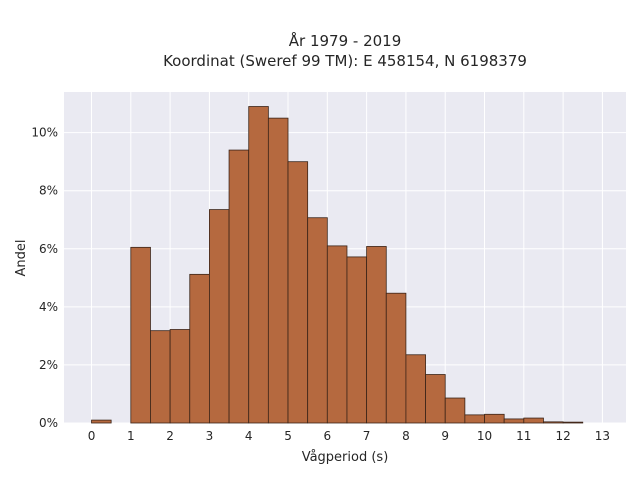  What do you see at coordinates (602, 436) in the screenshot?
I see `x-tick-label: 13` at bounding box center [602, 436].